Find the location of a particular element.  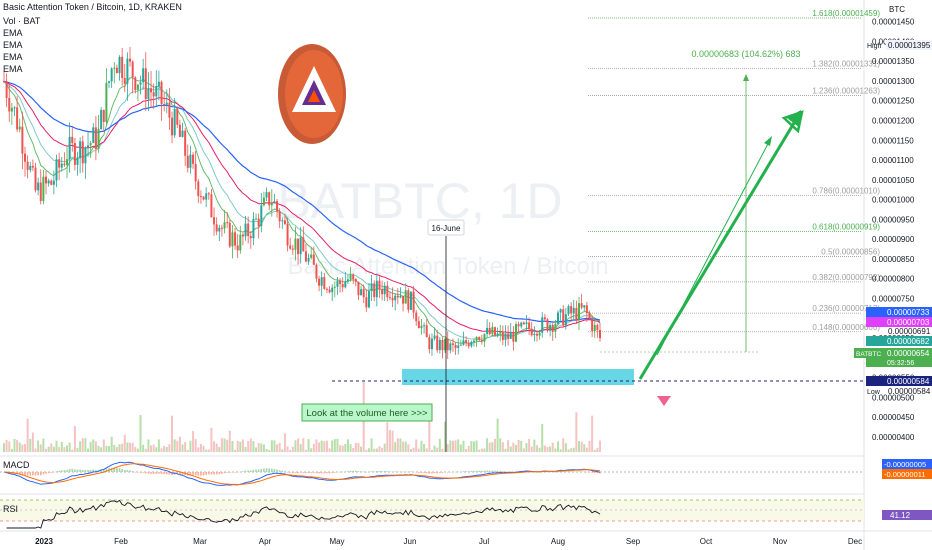

macd-panel is located at coordinates (432, 473).